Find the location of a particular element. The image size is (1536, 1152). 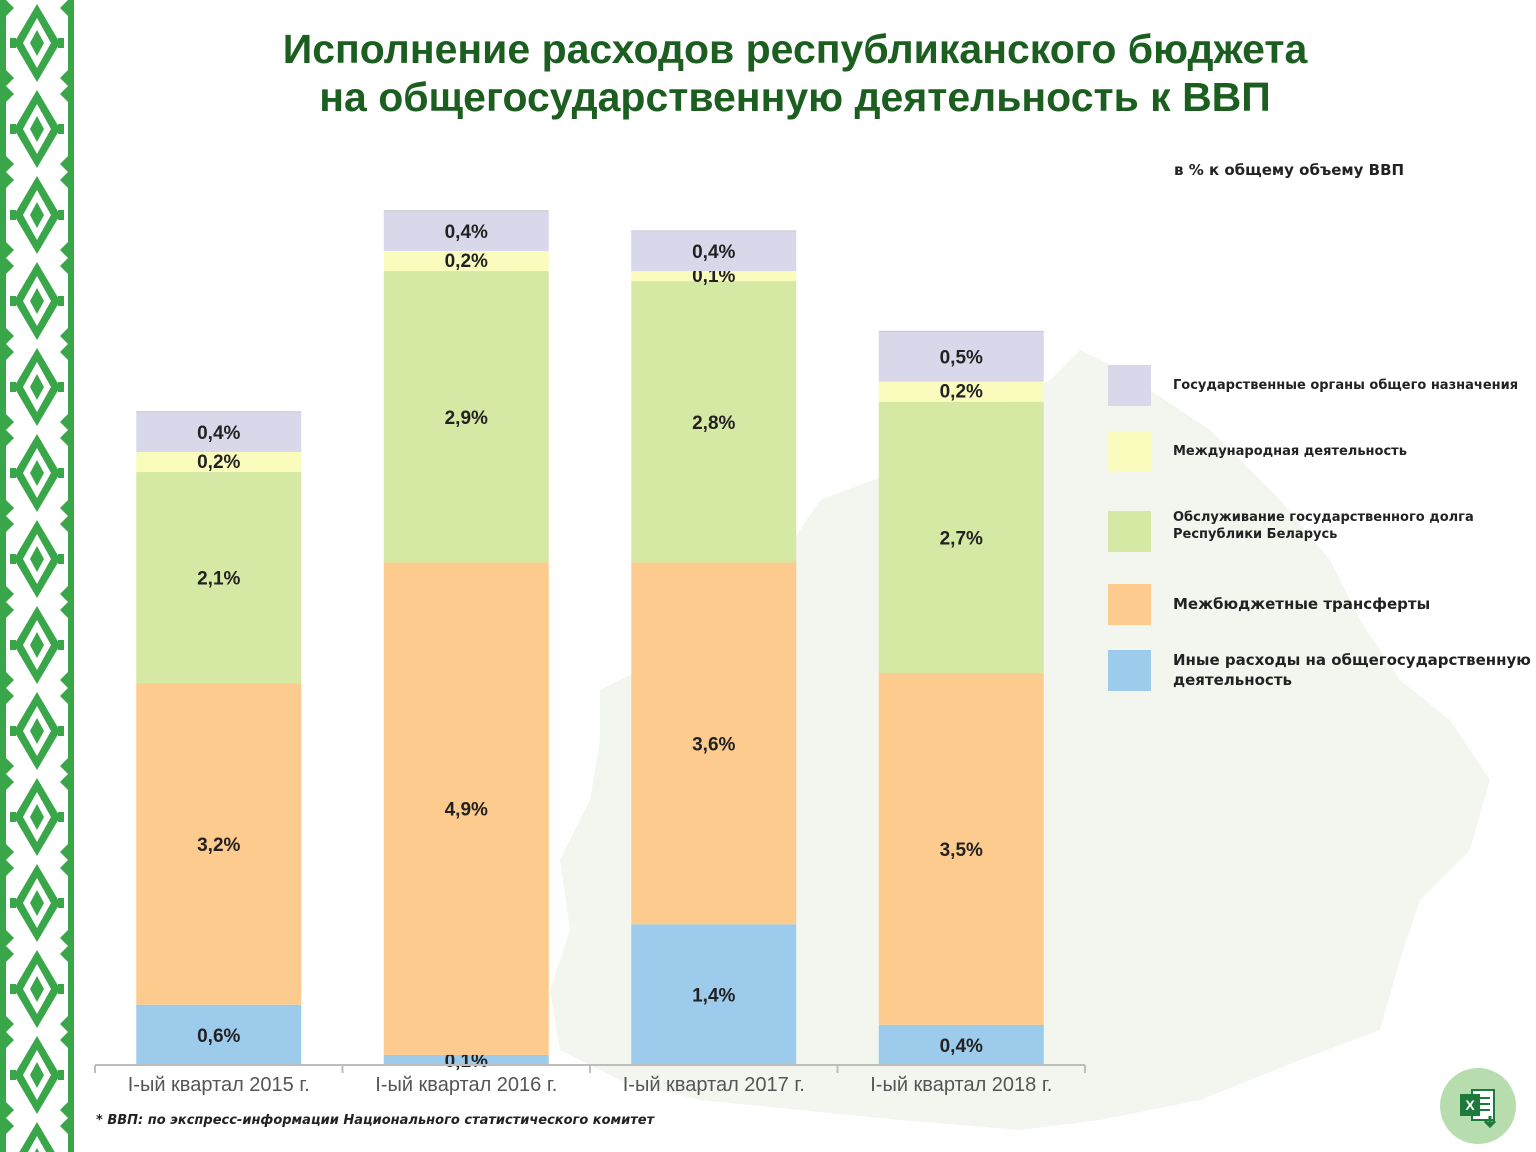

data-label: 4,9% is located at coordinates (466, 810).